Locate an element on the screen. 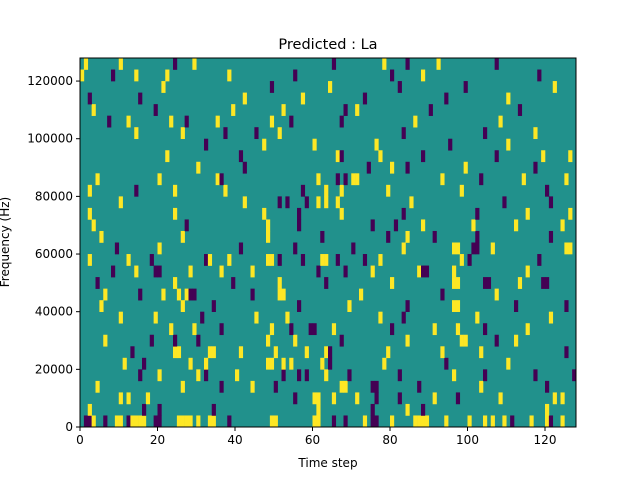 The width and height of the screenshot is (640, 480). x-tick-label: 120 is located at coordinates (545, 440).